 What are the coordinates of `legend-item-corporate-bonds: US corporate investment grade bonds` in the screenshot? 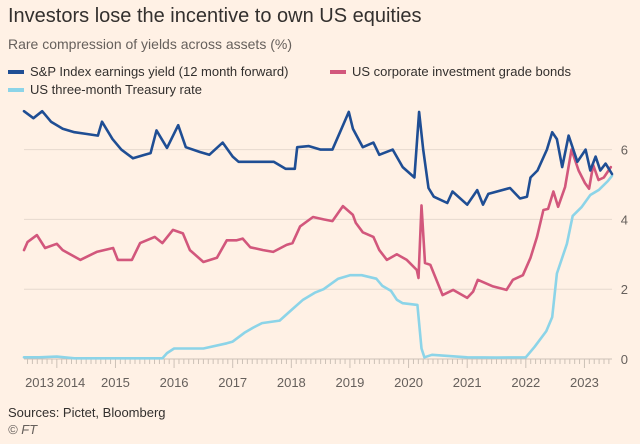 It's located at (450, 71).